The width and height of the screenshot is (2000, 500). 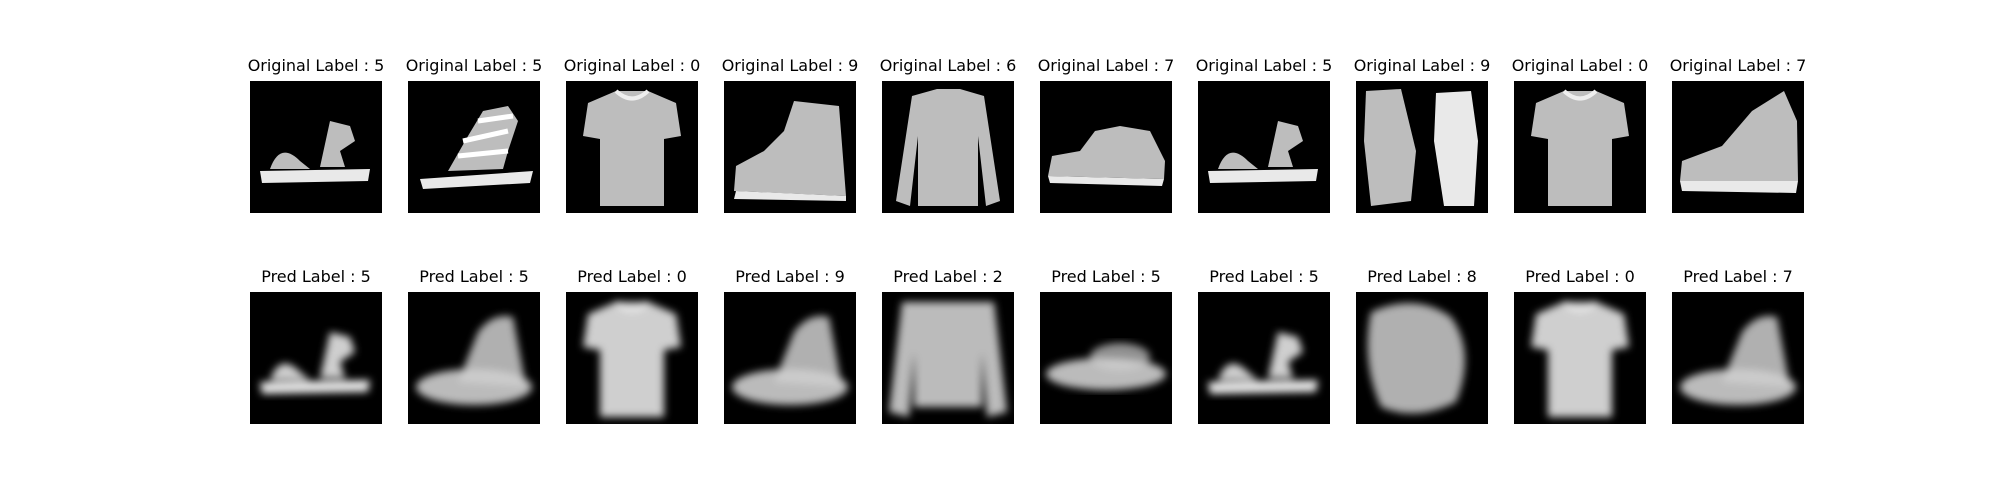 I want to click on predicted-label: Pred Label : 9, so click(x=790, y=276).